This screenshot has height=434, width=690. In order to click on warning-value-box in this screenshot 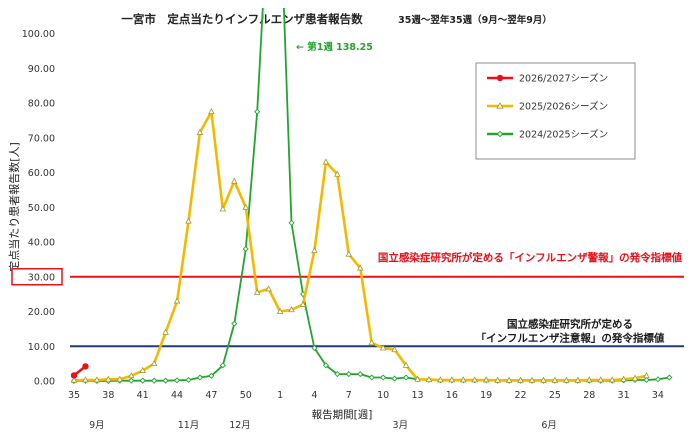, I will do `click(37, 277)`.